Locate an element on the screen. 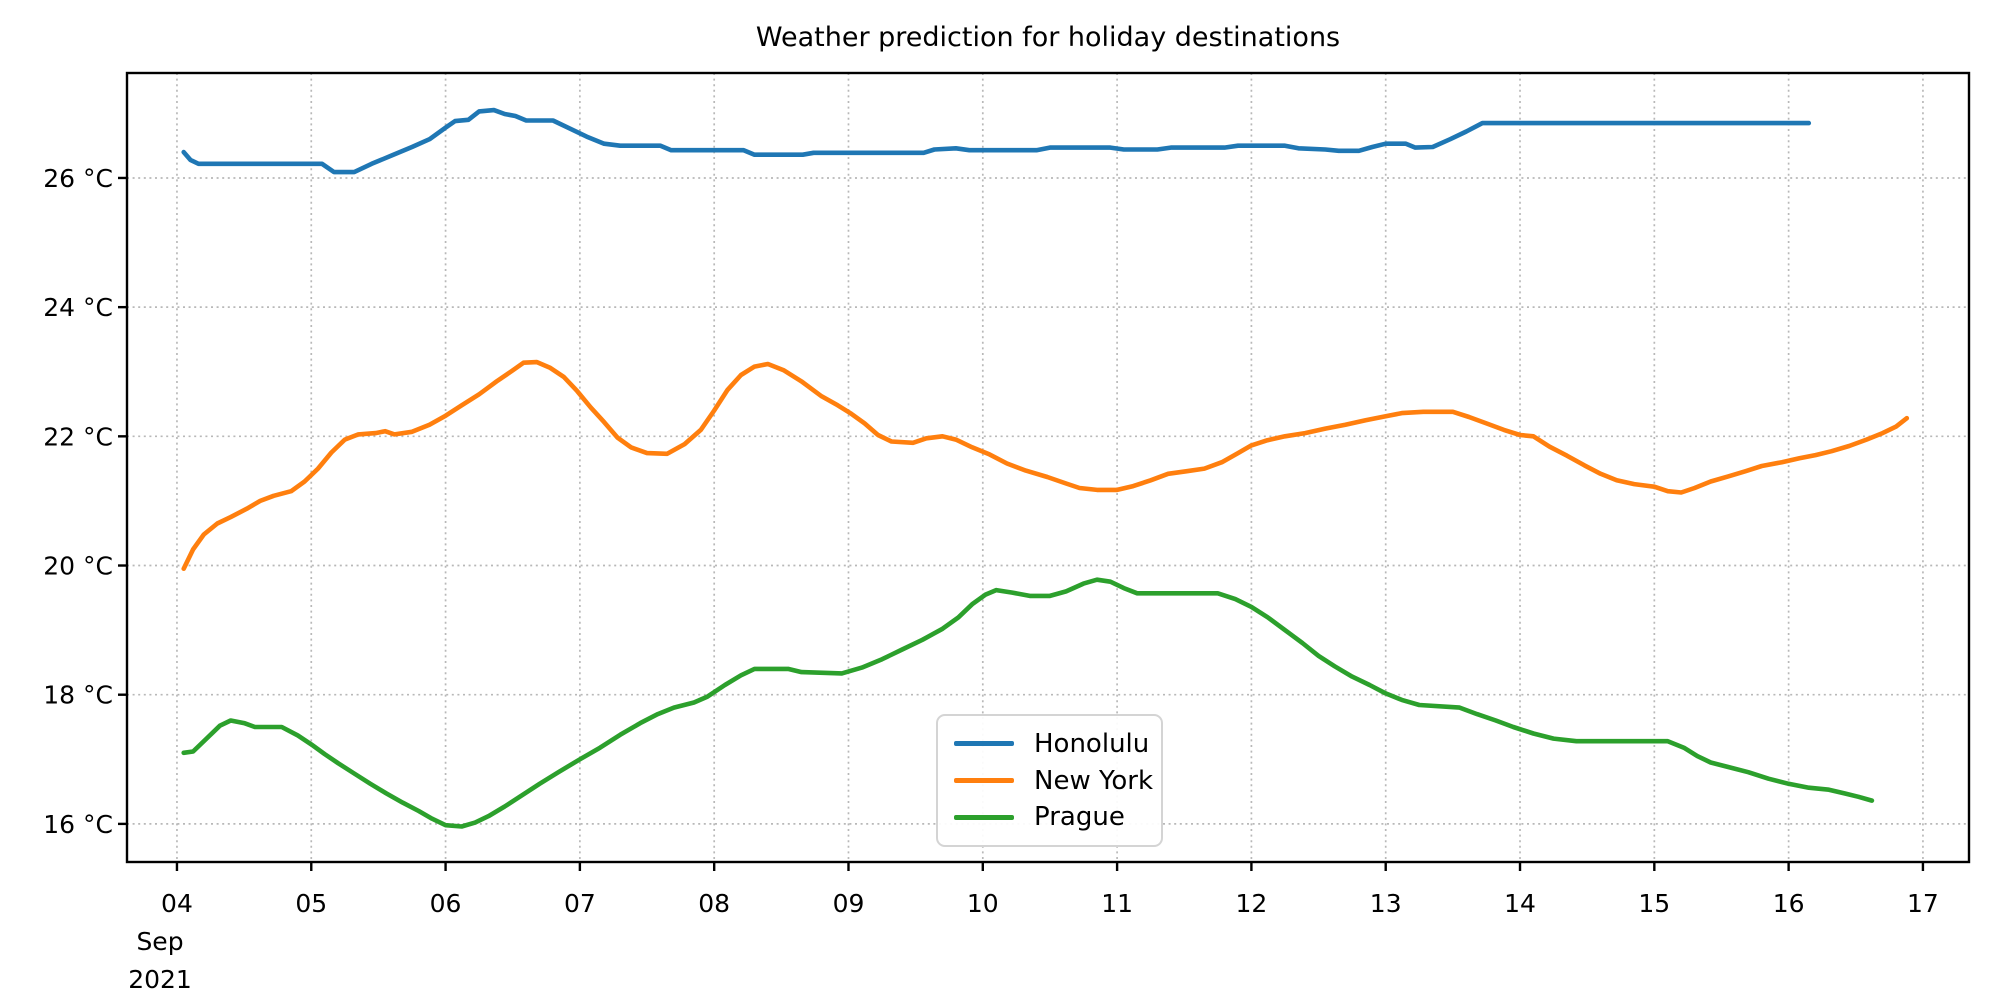 Image resolution: width=2000 pixels, height=1000 pixels. y-tick-label: 20 °C is located at coordinates (78, 566).